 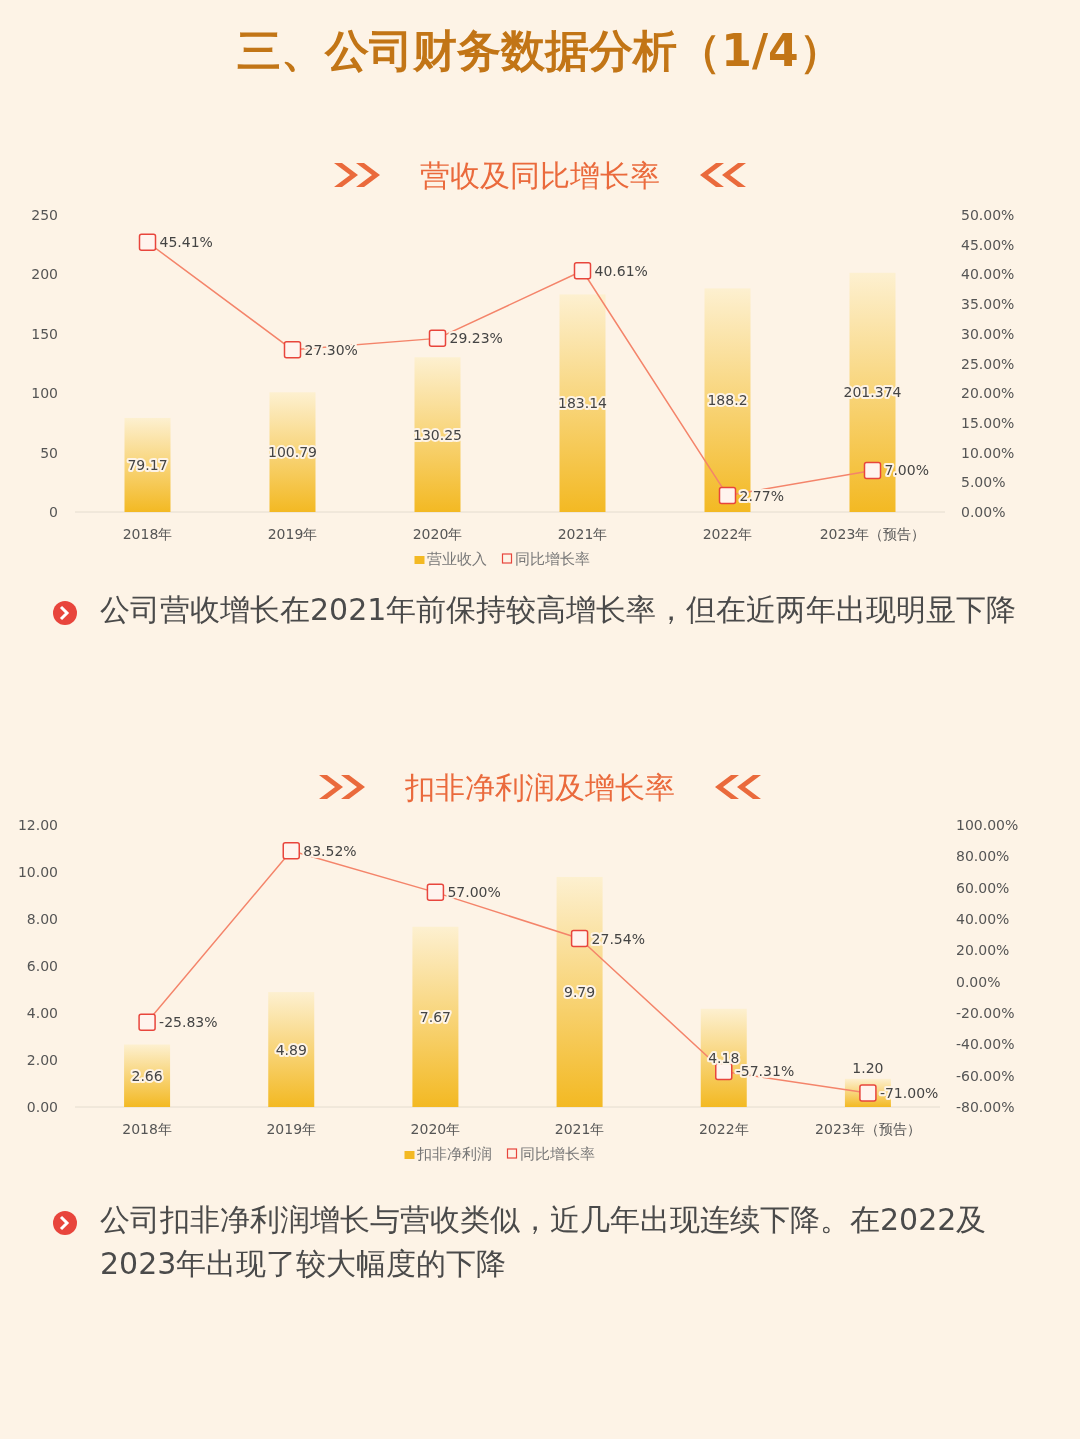 I want to click on y2-tick-label: 50.00%, so click(x=988, y=215).